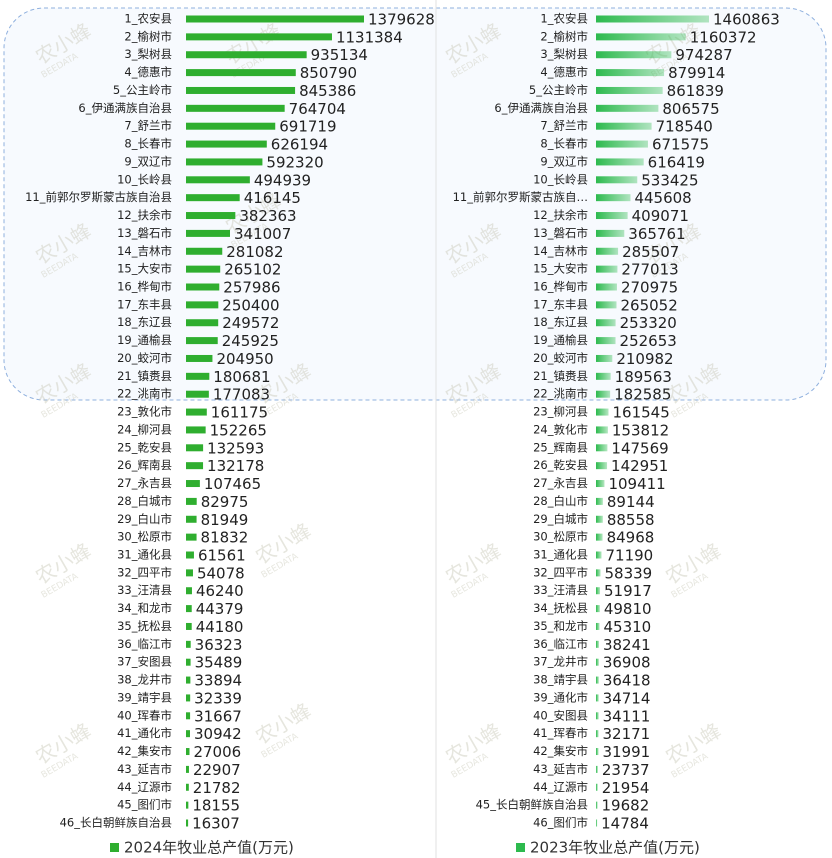  Describe the element at coordinates (217, 788) in the screenshot. I see `value-label: 21782` at that location.